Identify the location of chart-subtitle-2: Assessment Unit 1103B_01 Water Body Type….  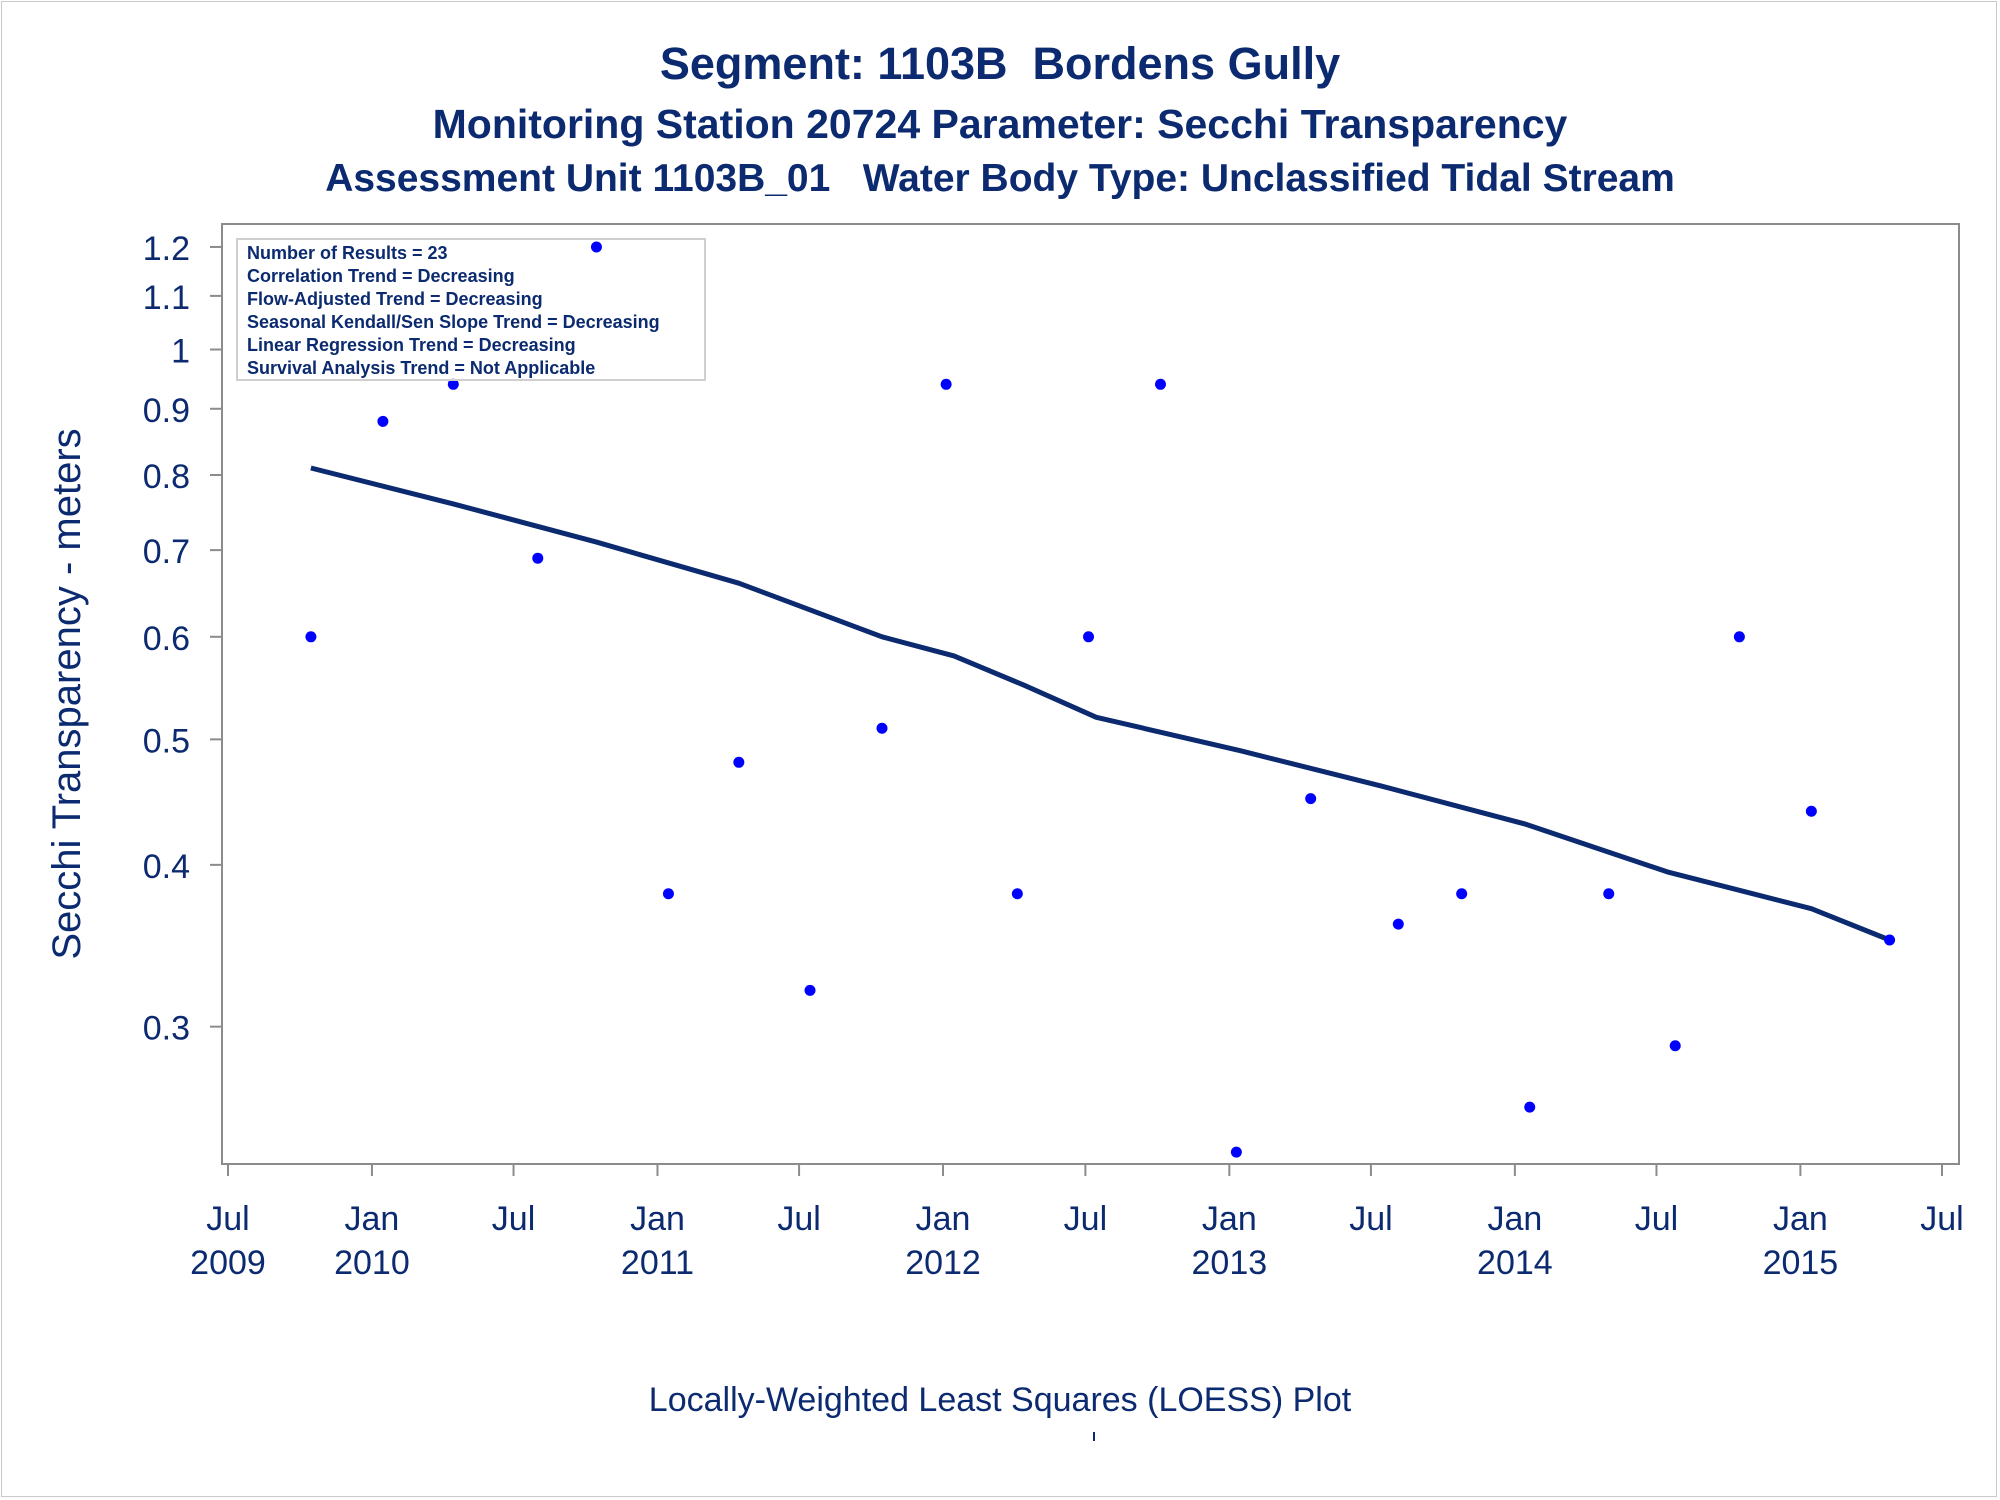
(1000, 178).